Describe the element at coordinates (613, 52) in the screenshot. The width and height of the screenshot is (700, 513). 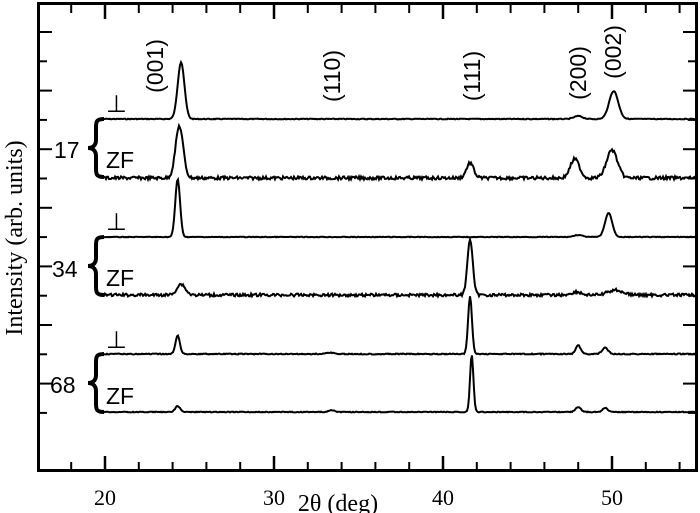
I see `peak-label-002: (002)` at that location.